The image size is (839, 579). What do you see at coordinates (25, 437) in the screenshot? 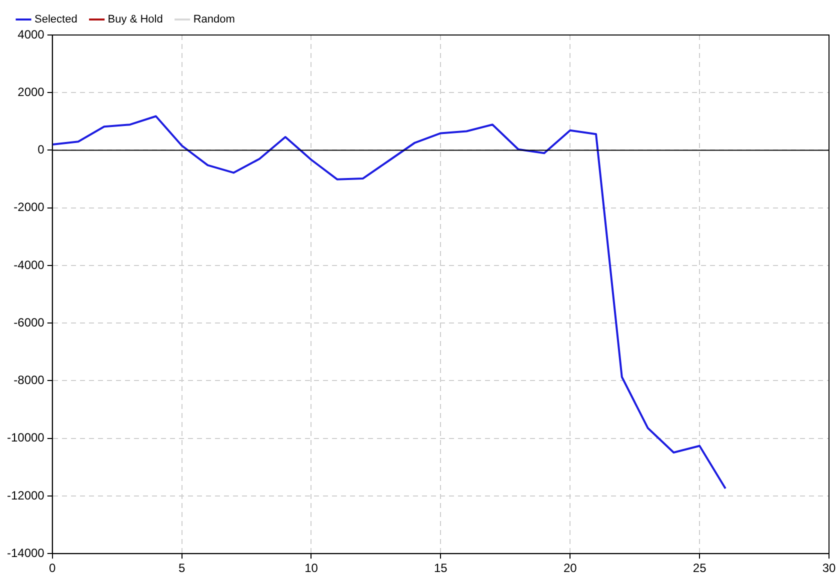
I see `y-tick-label: -10000` at bounding box center [25, 437].